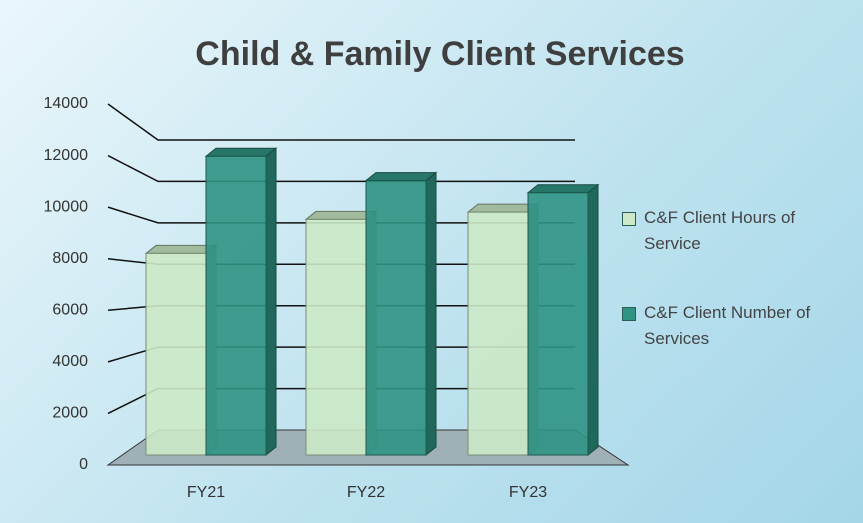 This screenshot has width=863, height=523. What do you see at coordinates (70, 310) in the screenshot?
I see `y-tick-label: 6000` at bounding box center [70, 310].